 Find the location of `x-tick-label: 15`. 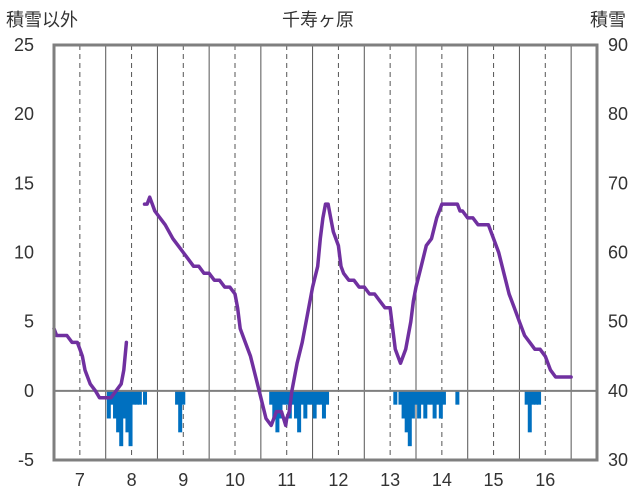

x-tick-label: 15 is located at coordinates (494, 480).